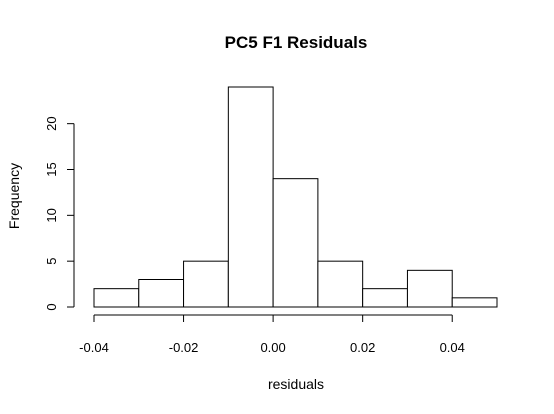 Image resolution: width=554 pixels, height=414 pixels. What do you see at coordinates (272, 347) in the screenshot?
I see `x-tick-label: 0.00` at bounding box center [272, 347].